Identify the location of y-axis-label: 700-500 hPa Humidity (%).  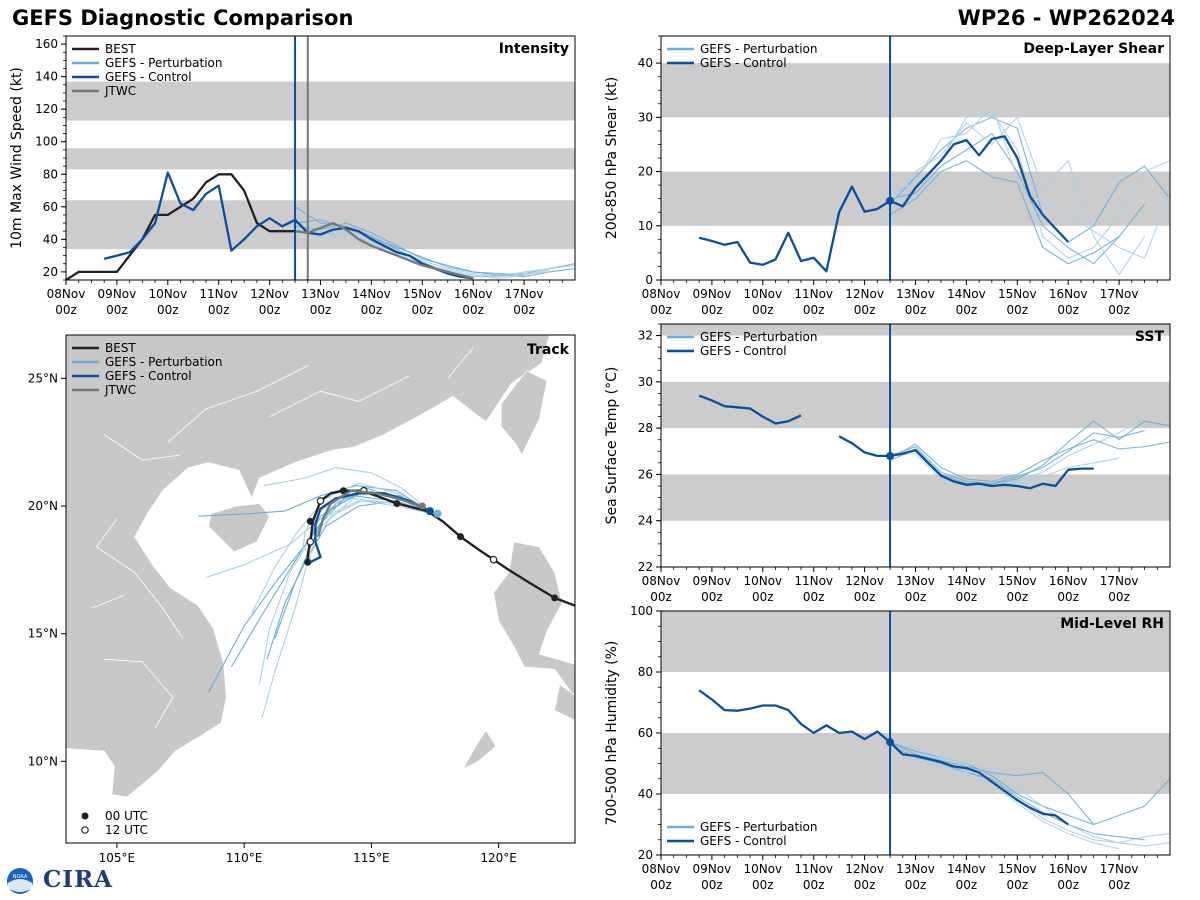
(612, 733).